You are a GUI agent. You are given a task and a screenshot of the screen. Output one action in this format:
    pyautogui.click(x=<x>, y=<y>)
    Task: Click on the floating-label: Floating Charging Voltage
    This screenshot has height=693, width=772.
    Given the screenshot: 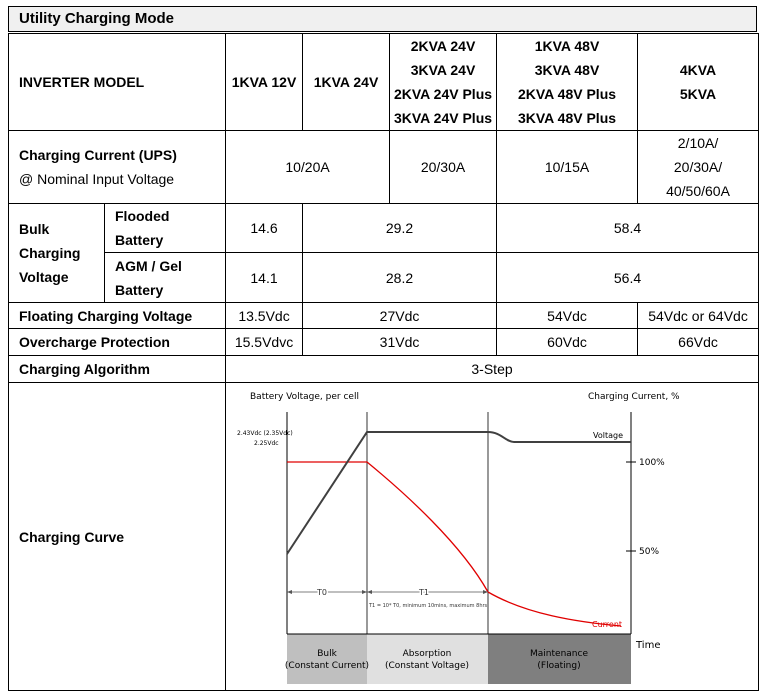 What is the action you would take?
    pyautogui.click(x=117, y=315)
    